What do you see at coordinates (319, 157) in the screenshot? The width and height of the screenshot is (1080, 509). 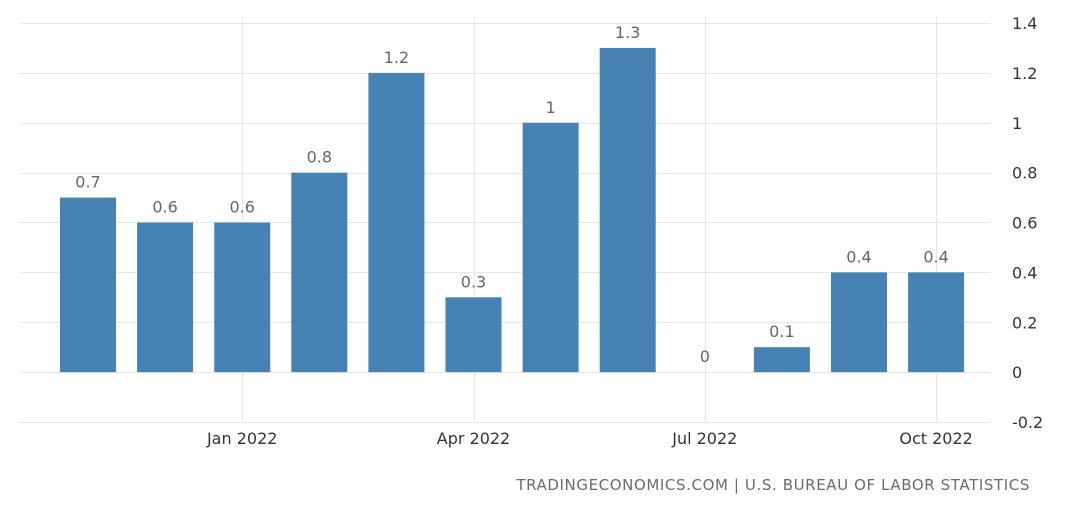 I see `data-label: 0.8` at bounding box center [319, 157].